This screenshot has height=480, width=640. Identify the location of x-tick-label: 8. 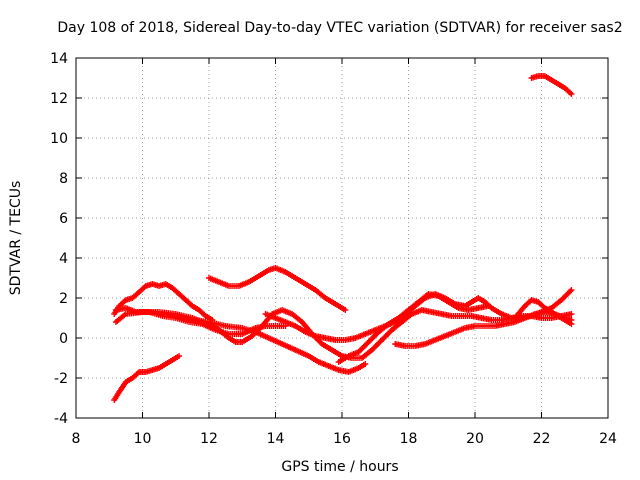
(76, 439).